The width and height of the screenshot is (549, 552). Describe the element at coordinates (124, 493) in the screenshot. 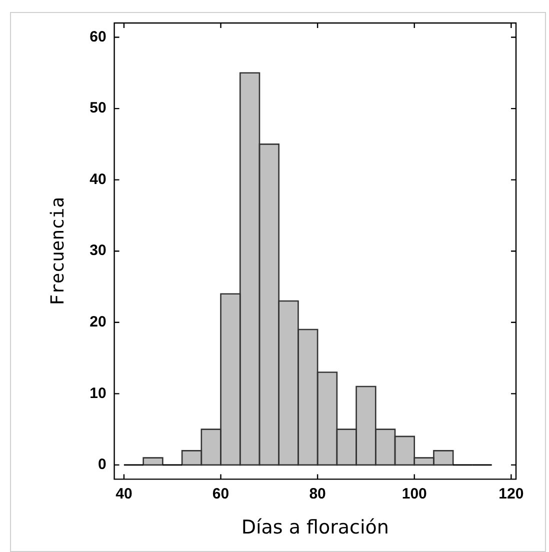

I see `x-tick-label: 40` at that location.